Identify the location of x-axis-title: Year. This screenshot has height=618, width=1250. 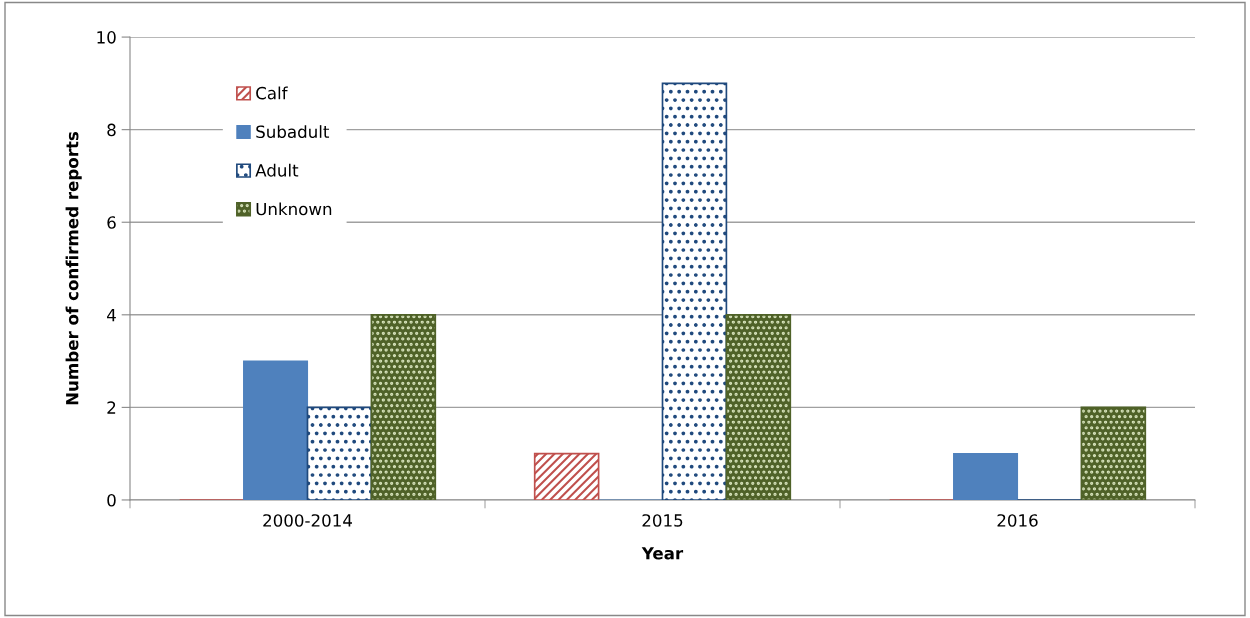
(662, 553).